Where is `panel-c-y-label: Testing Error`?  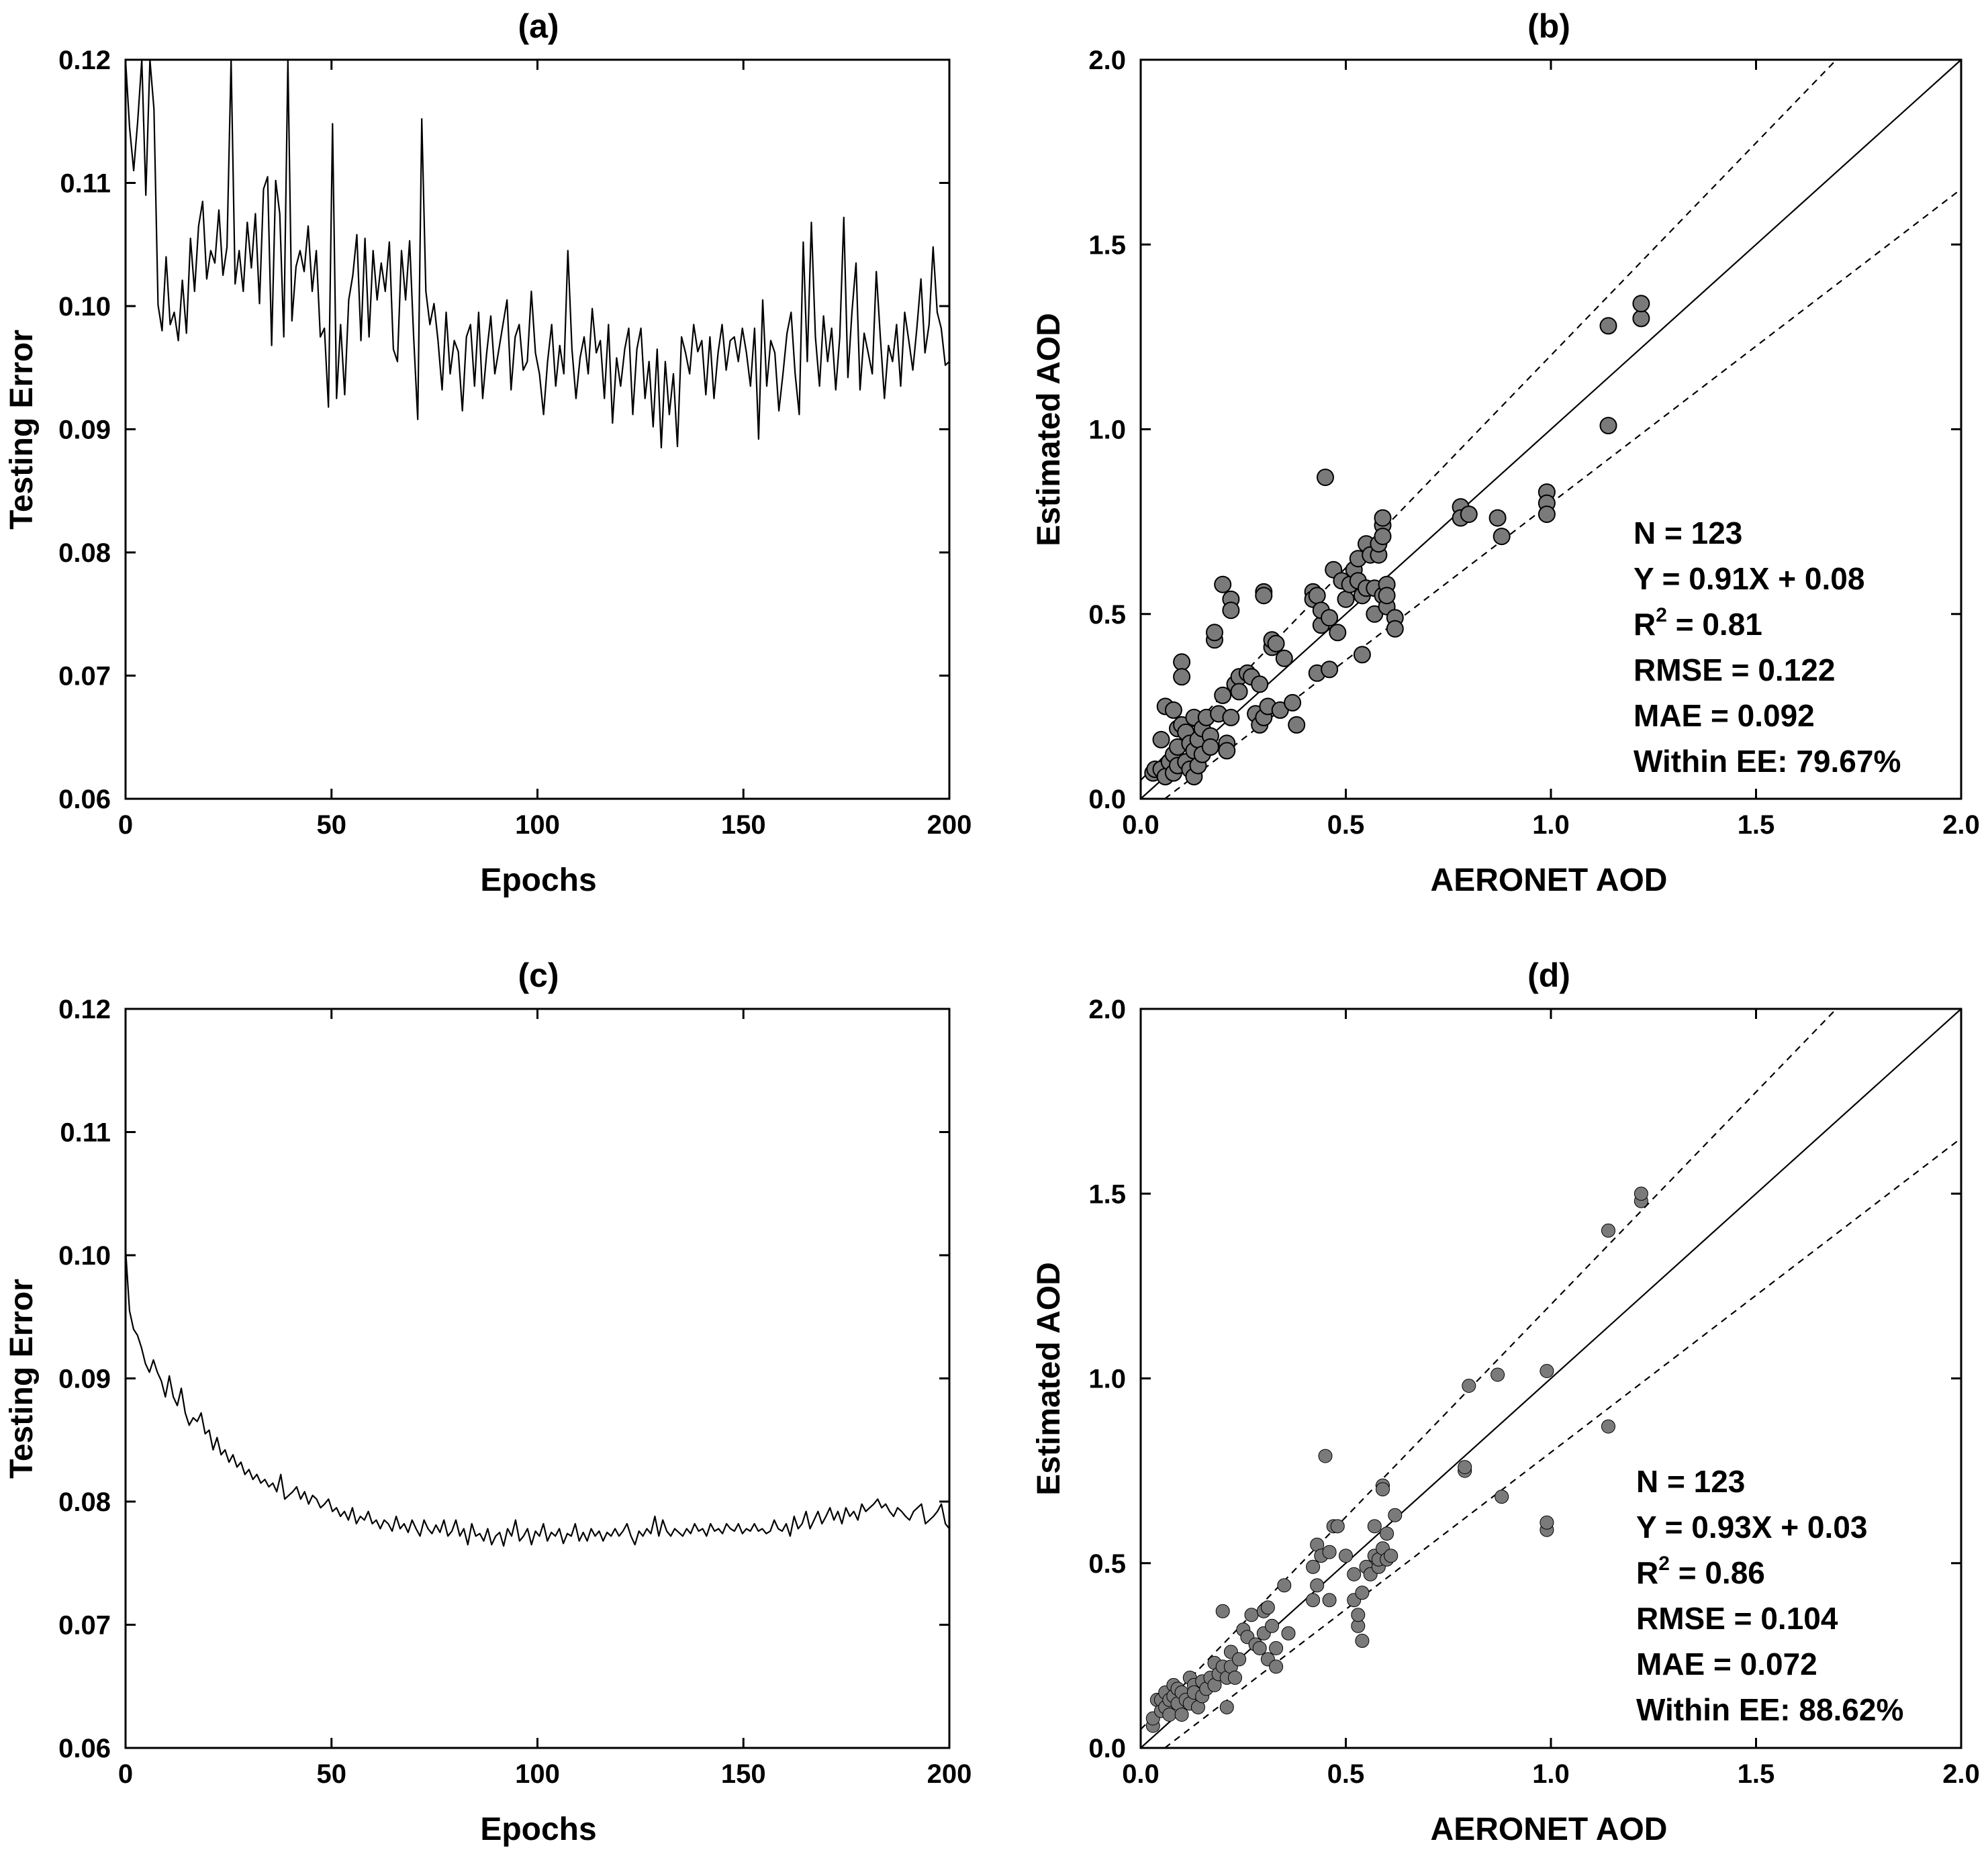
panel-c-y-label: Testing Error is located at coordinates (22, 1379).